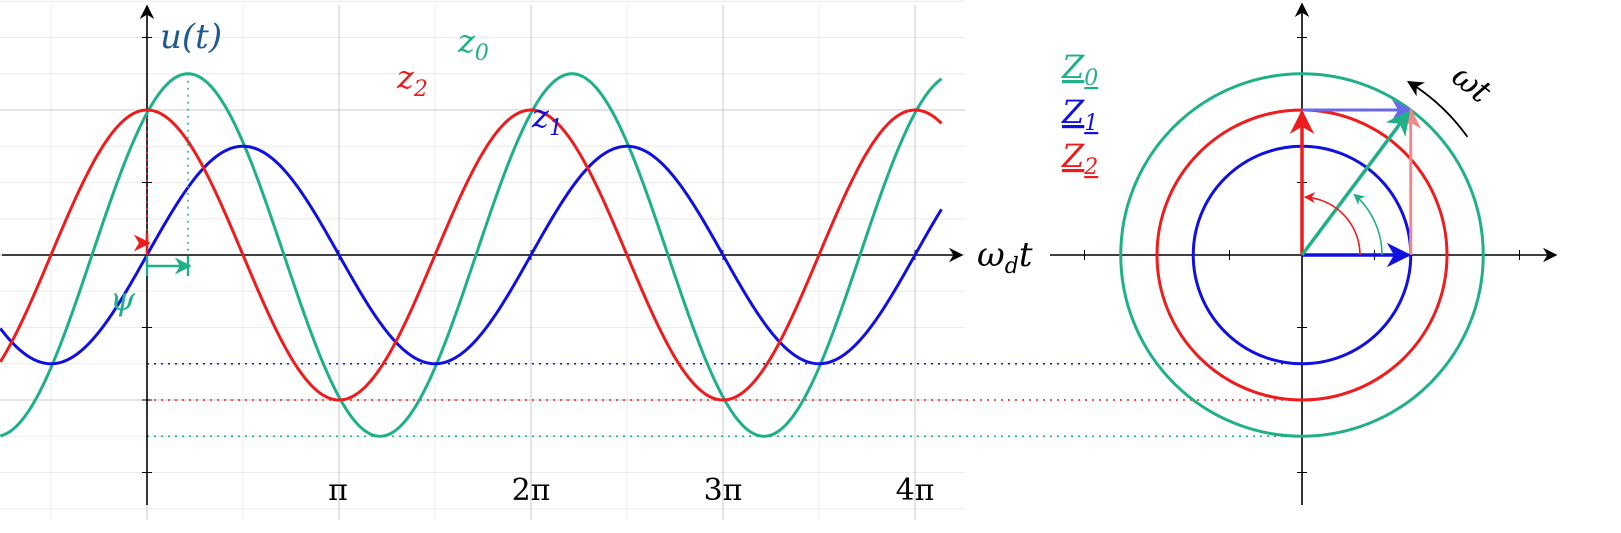  What do you see at coordinates (1079, 69) in the screenshot?
I see `phasor-label-z0: Z0` at bounding box center [1079, 69].